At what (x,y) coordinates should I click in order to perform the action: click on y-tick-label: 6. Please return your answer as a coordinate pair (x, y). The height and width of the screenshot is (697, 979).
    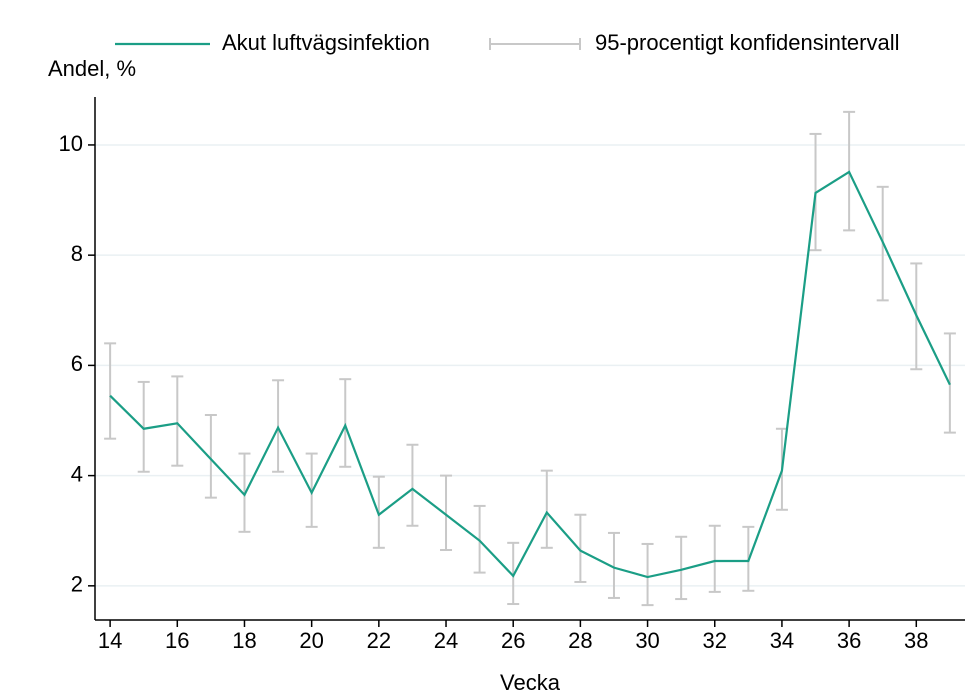
    Looking at the image, I should click on (77, 363).